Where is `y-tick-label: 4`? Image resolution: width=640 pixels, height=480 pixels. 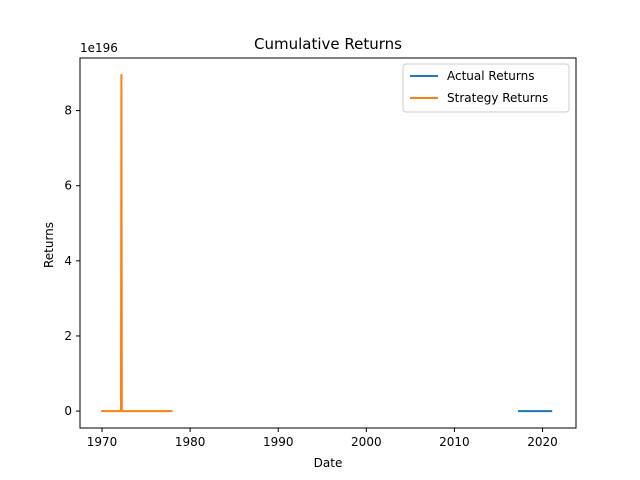 y-tick-label: 4 is located at coordinates (68, 261).